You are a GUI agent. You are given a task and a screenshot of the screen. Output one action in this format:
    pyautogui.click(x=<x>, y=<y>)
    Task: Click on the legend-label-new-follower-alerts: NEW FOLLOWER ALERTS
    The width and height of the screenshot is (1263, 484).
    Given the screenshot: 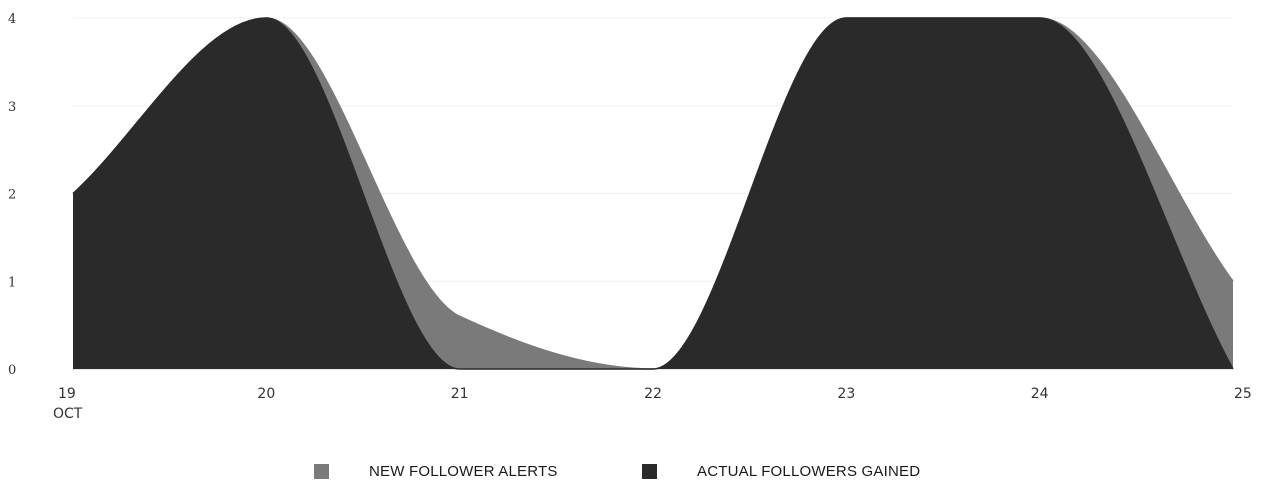 What is the action you would take?
    pyautogui.click(x=463, y=471)
    